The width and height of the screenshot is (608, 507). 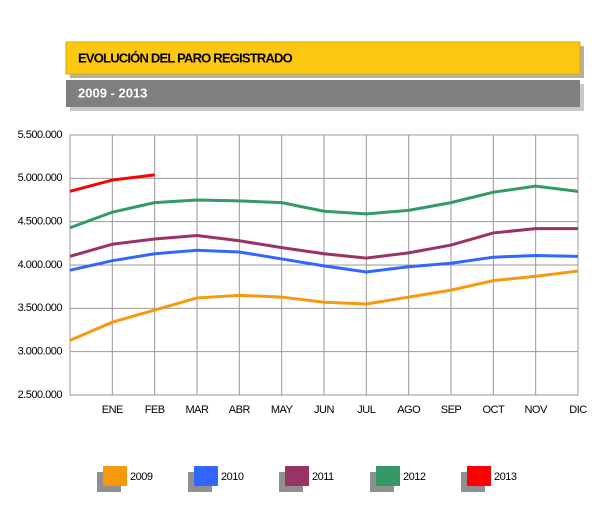 What do you see at coordinates (282, 410) in the screenshot?
I see `x-tick-label: MAY` at bounding box center [282, 410].